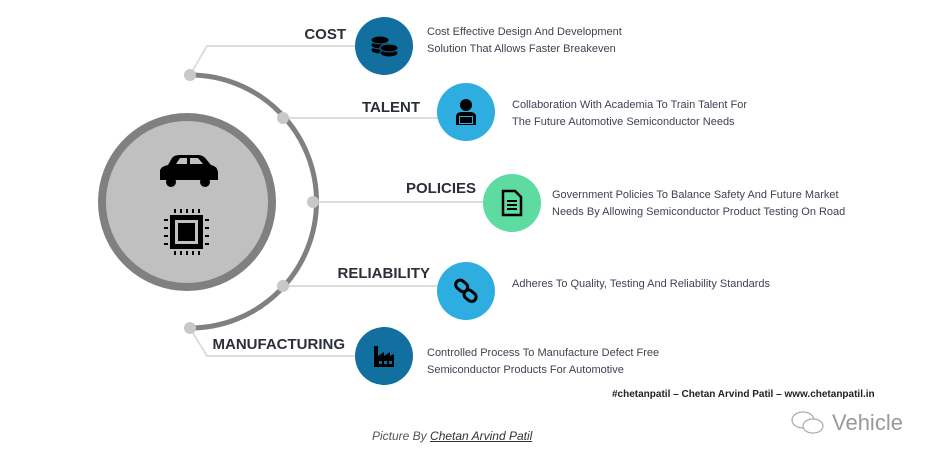 The height and width of the screenshot is (462, 935). What do you see at coordinates (481, 436) in the screenshot?
I see `author-link: Chetan Arvind Patil` at bounding box center [481, 436].